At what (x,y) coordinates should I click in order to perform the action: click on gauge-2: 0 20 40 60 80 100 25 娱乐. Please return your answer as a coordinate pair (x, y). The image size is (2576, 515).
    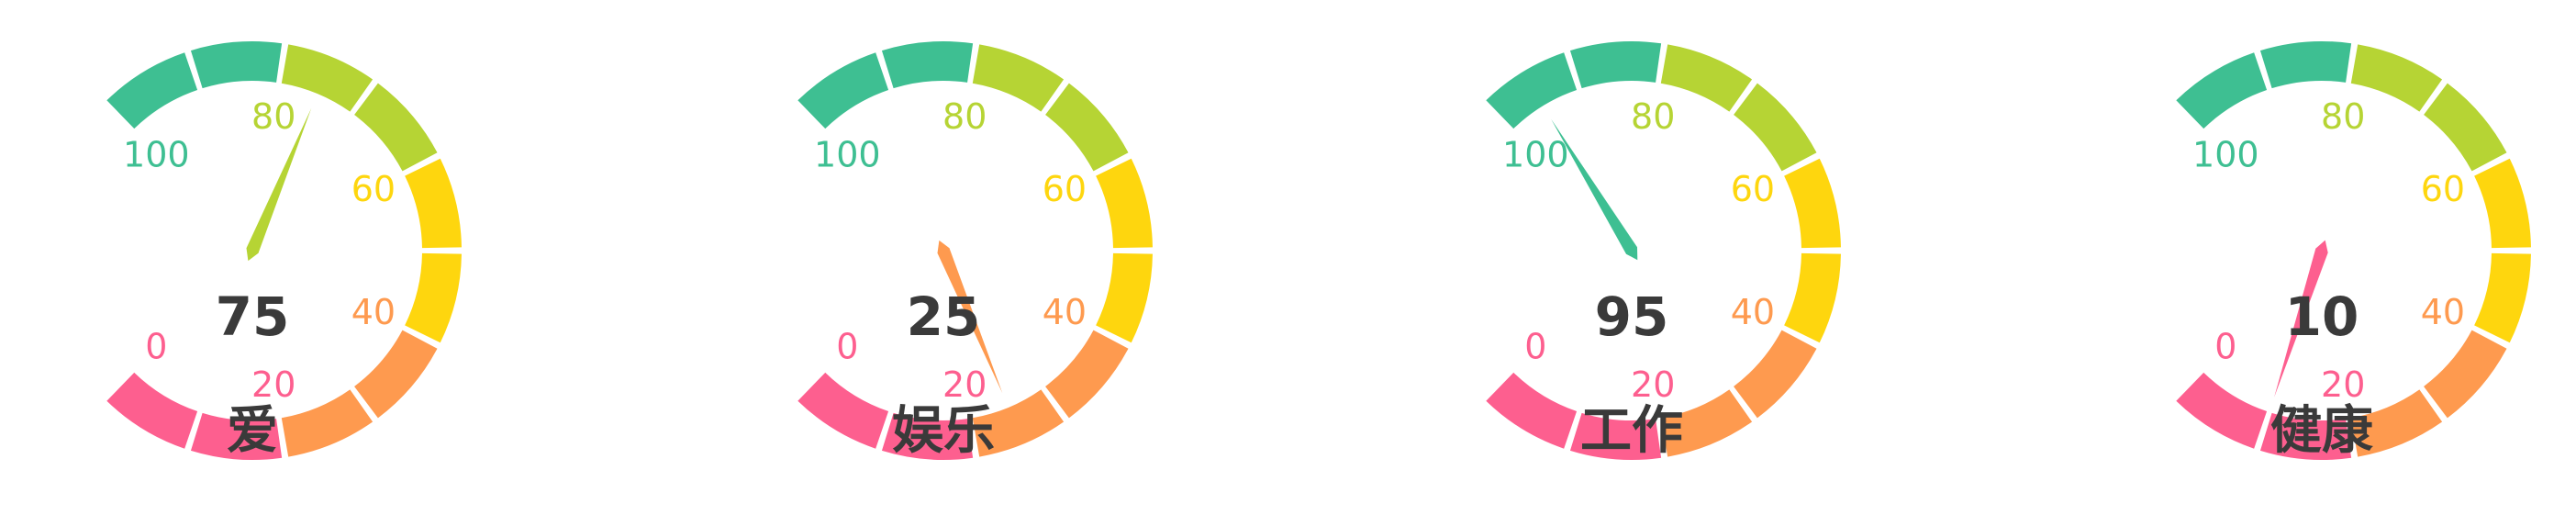
    Looking at the image, I should click on (975, 250).